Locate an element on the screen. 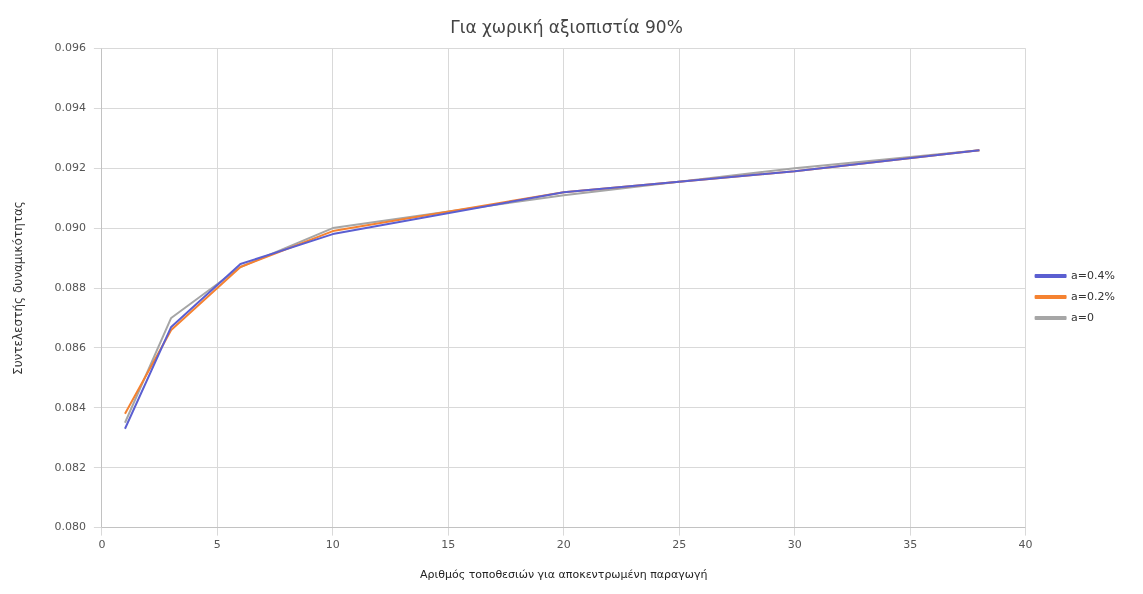 This screenshot has height=594, width=1143. x-axis-title: Αριθμός τοποθεσιών για αποκεντρωμένη παραγωγή is located at coordinates (564, 575).